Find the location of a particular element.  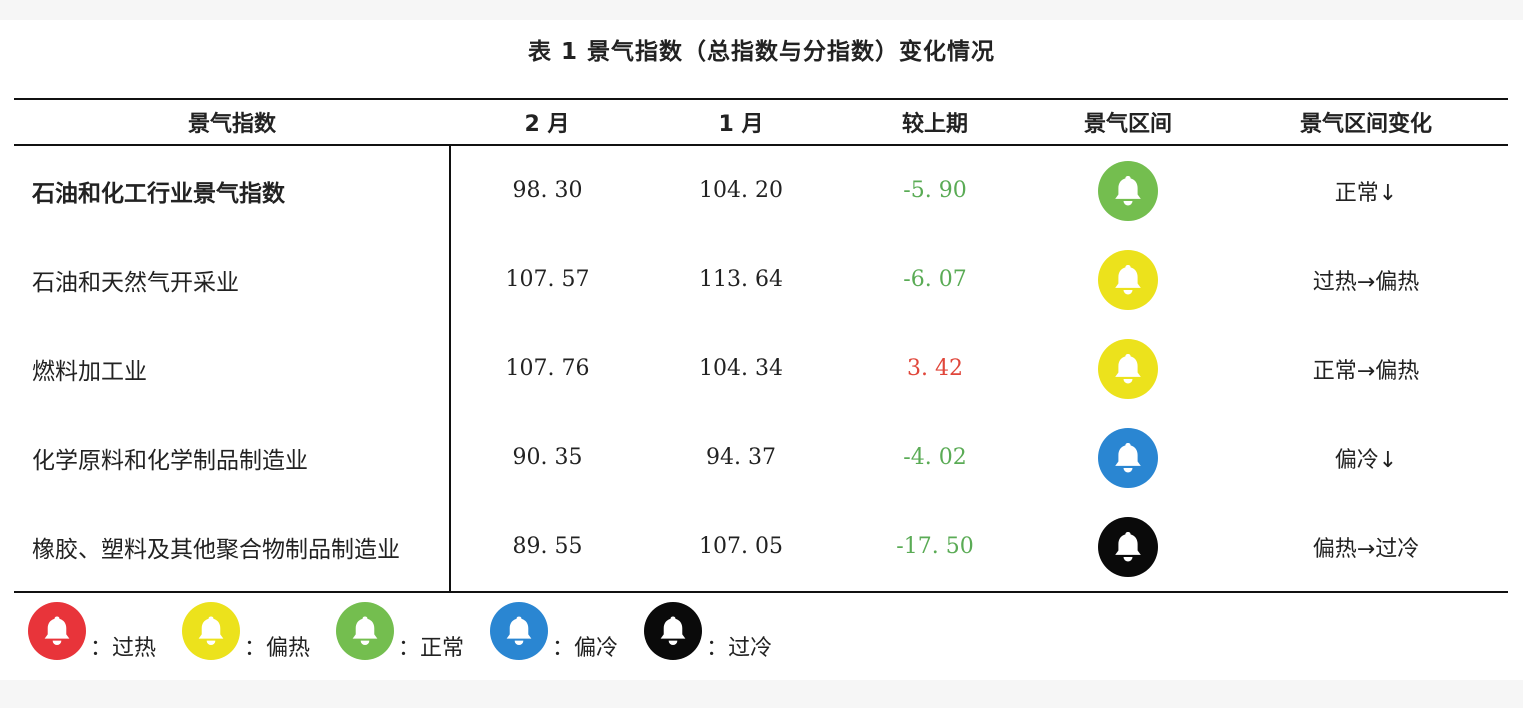

header-jan: 1 月 is located at coordinates (741, 122).